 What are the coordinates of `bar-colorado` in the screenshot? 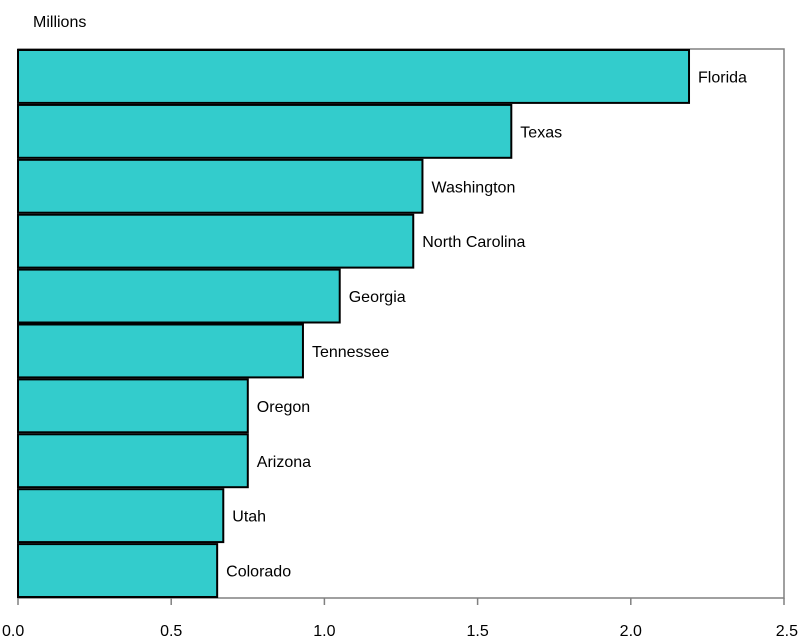 It's located at (118, 570).